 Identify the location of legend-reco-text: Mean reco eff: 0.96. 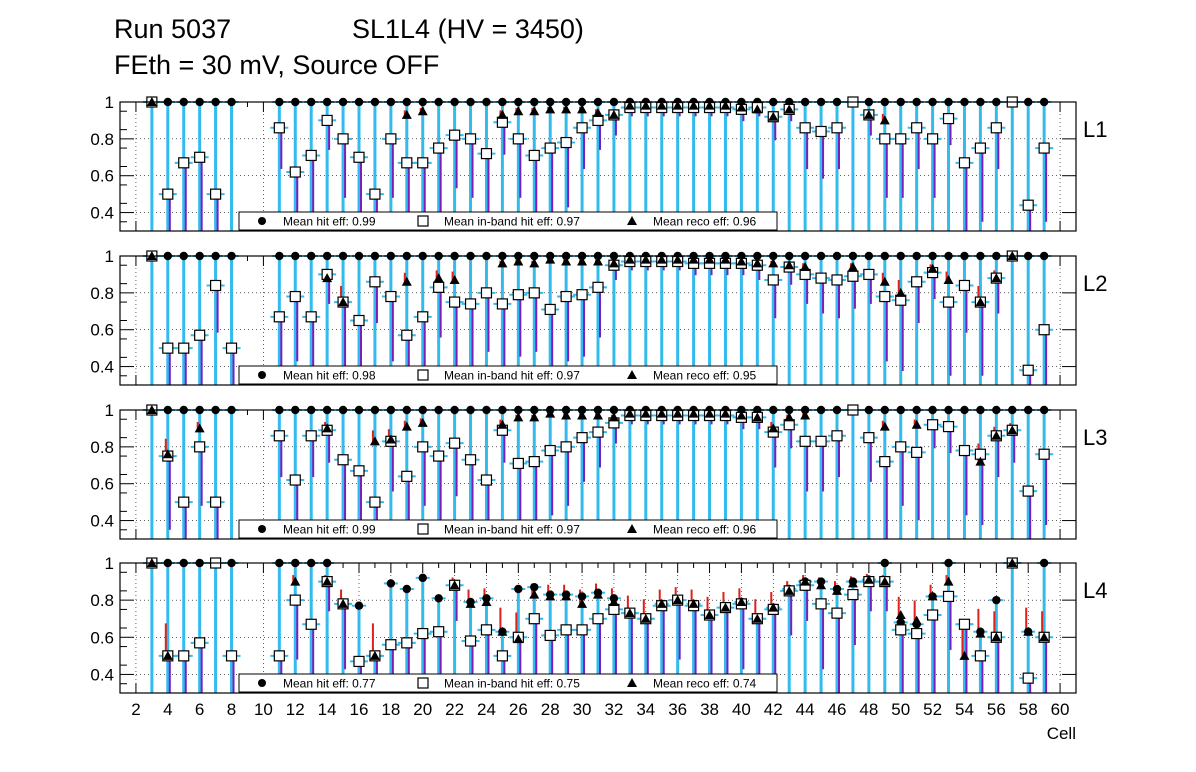
(705, 222).